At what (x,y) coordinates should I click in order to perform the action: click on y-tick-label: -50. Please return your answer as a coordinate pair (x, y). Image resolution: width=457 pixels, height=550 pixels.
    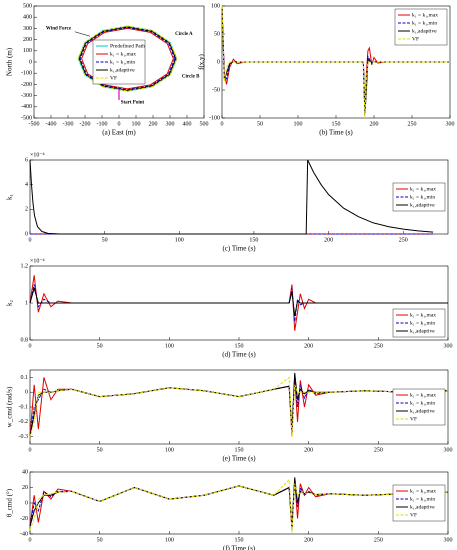
    Looking at the image, I should click on (216, 90).